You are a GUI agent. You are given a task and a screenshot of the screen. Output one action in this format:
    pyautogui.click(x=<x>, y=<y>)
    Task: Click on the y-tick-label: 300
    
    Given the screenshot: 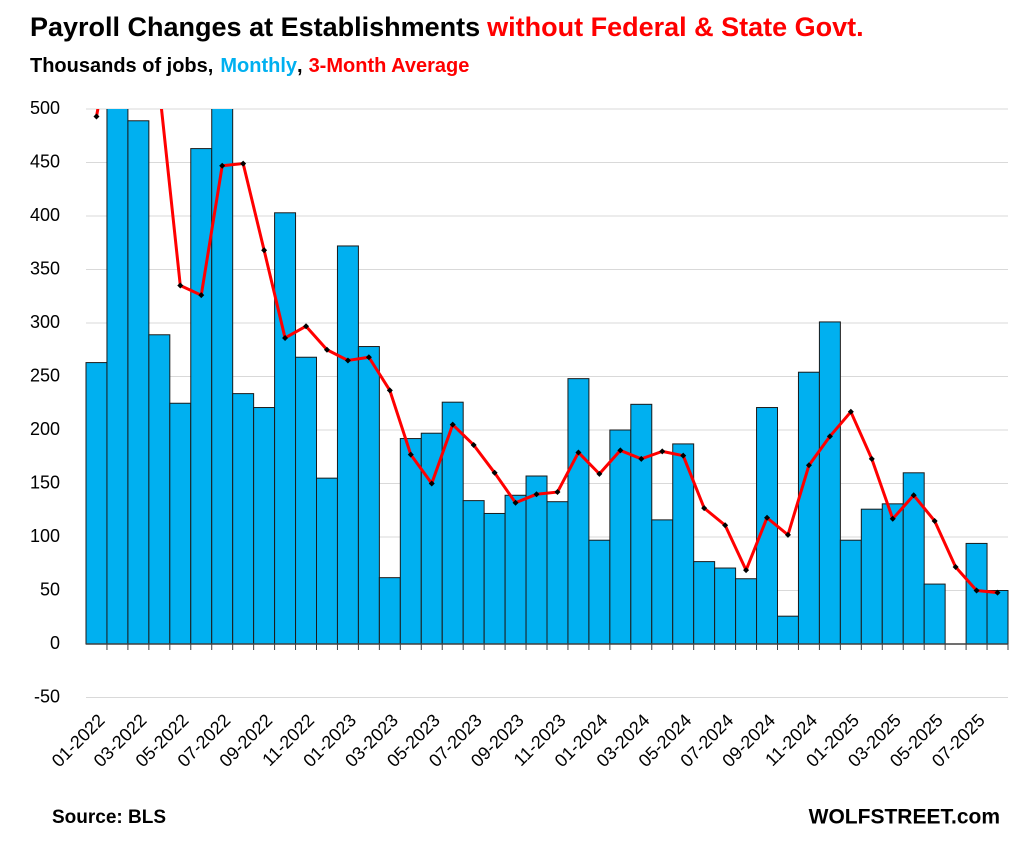 What is the action you would take?
    pyautogui.click(x=45, y=322)
    